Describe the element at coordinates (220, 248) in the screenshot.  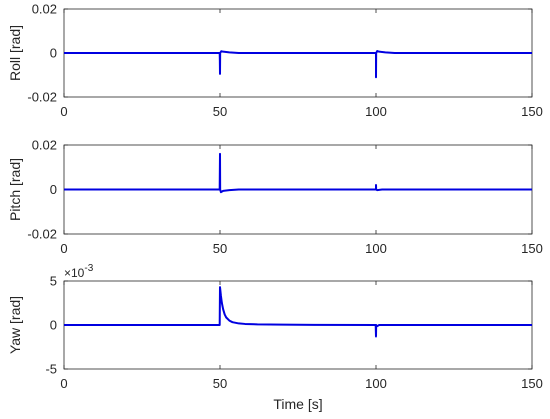
I see `pitch-xtick-label: 50` at that location.